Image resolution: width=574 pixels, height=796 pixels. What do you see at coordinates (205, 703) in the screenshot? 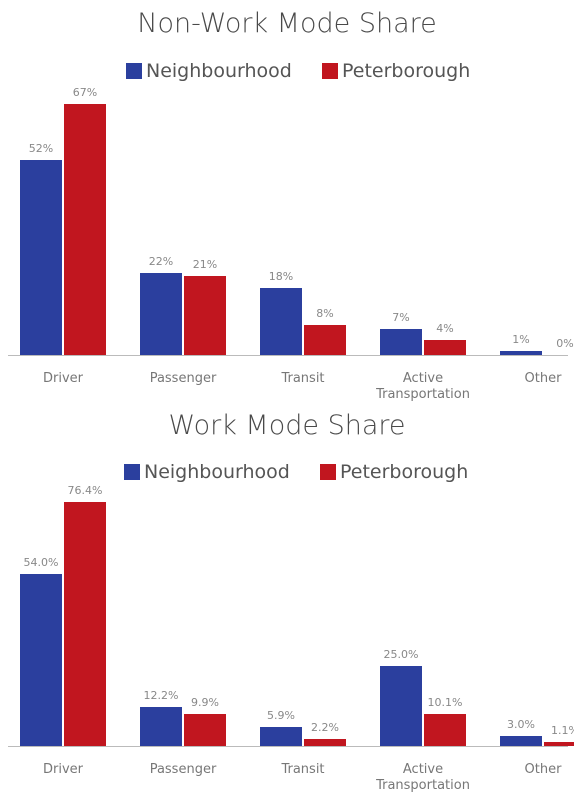
I see `value-label: 9.9%` at bounding box center [205, 703].